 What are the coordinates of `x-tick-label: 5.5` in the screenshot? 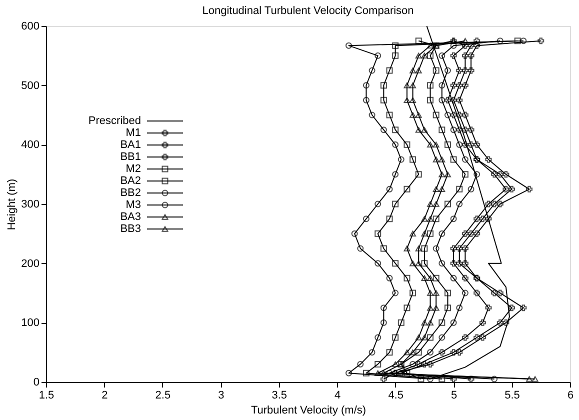 It's located at (512, 396).